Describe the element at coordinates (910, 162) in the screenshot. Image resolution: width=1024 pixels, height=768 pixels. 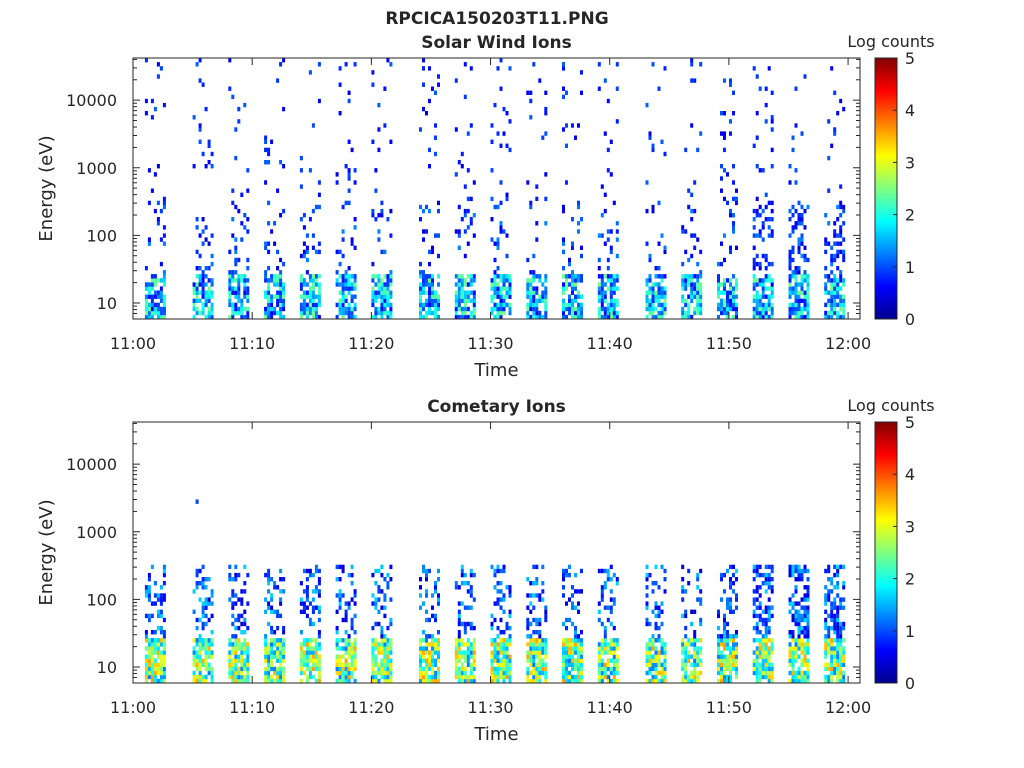
I see `colorbar-tick-label: 3` at that location.